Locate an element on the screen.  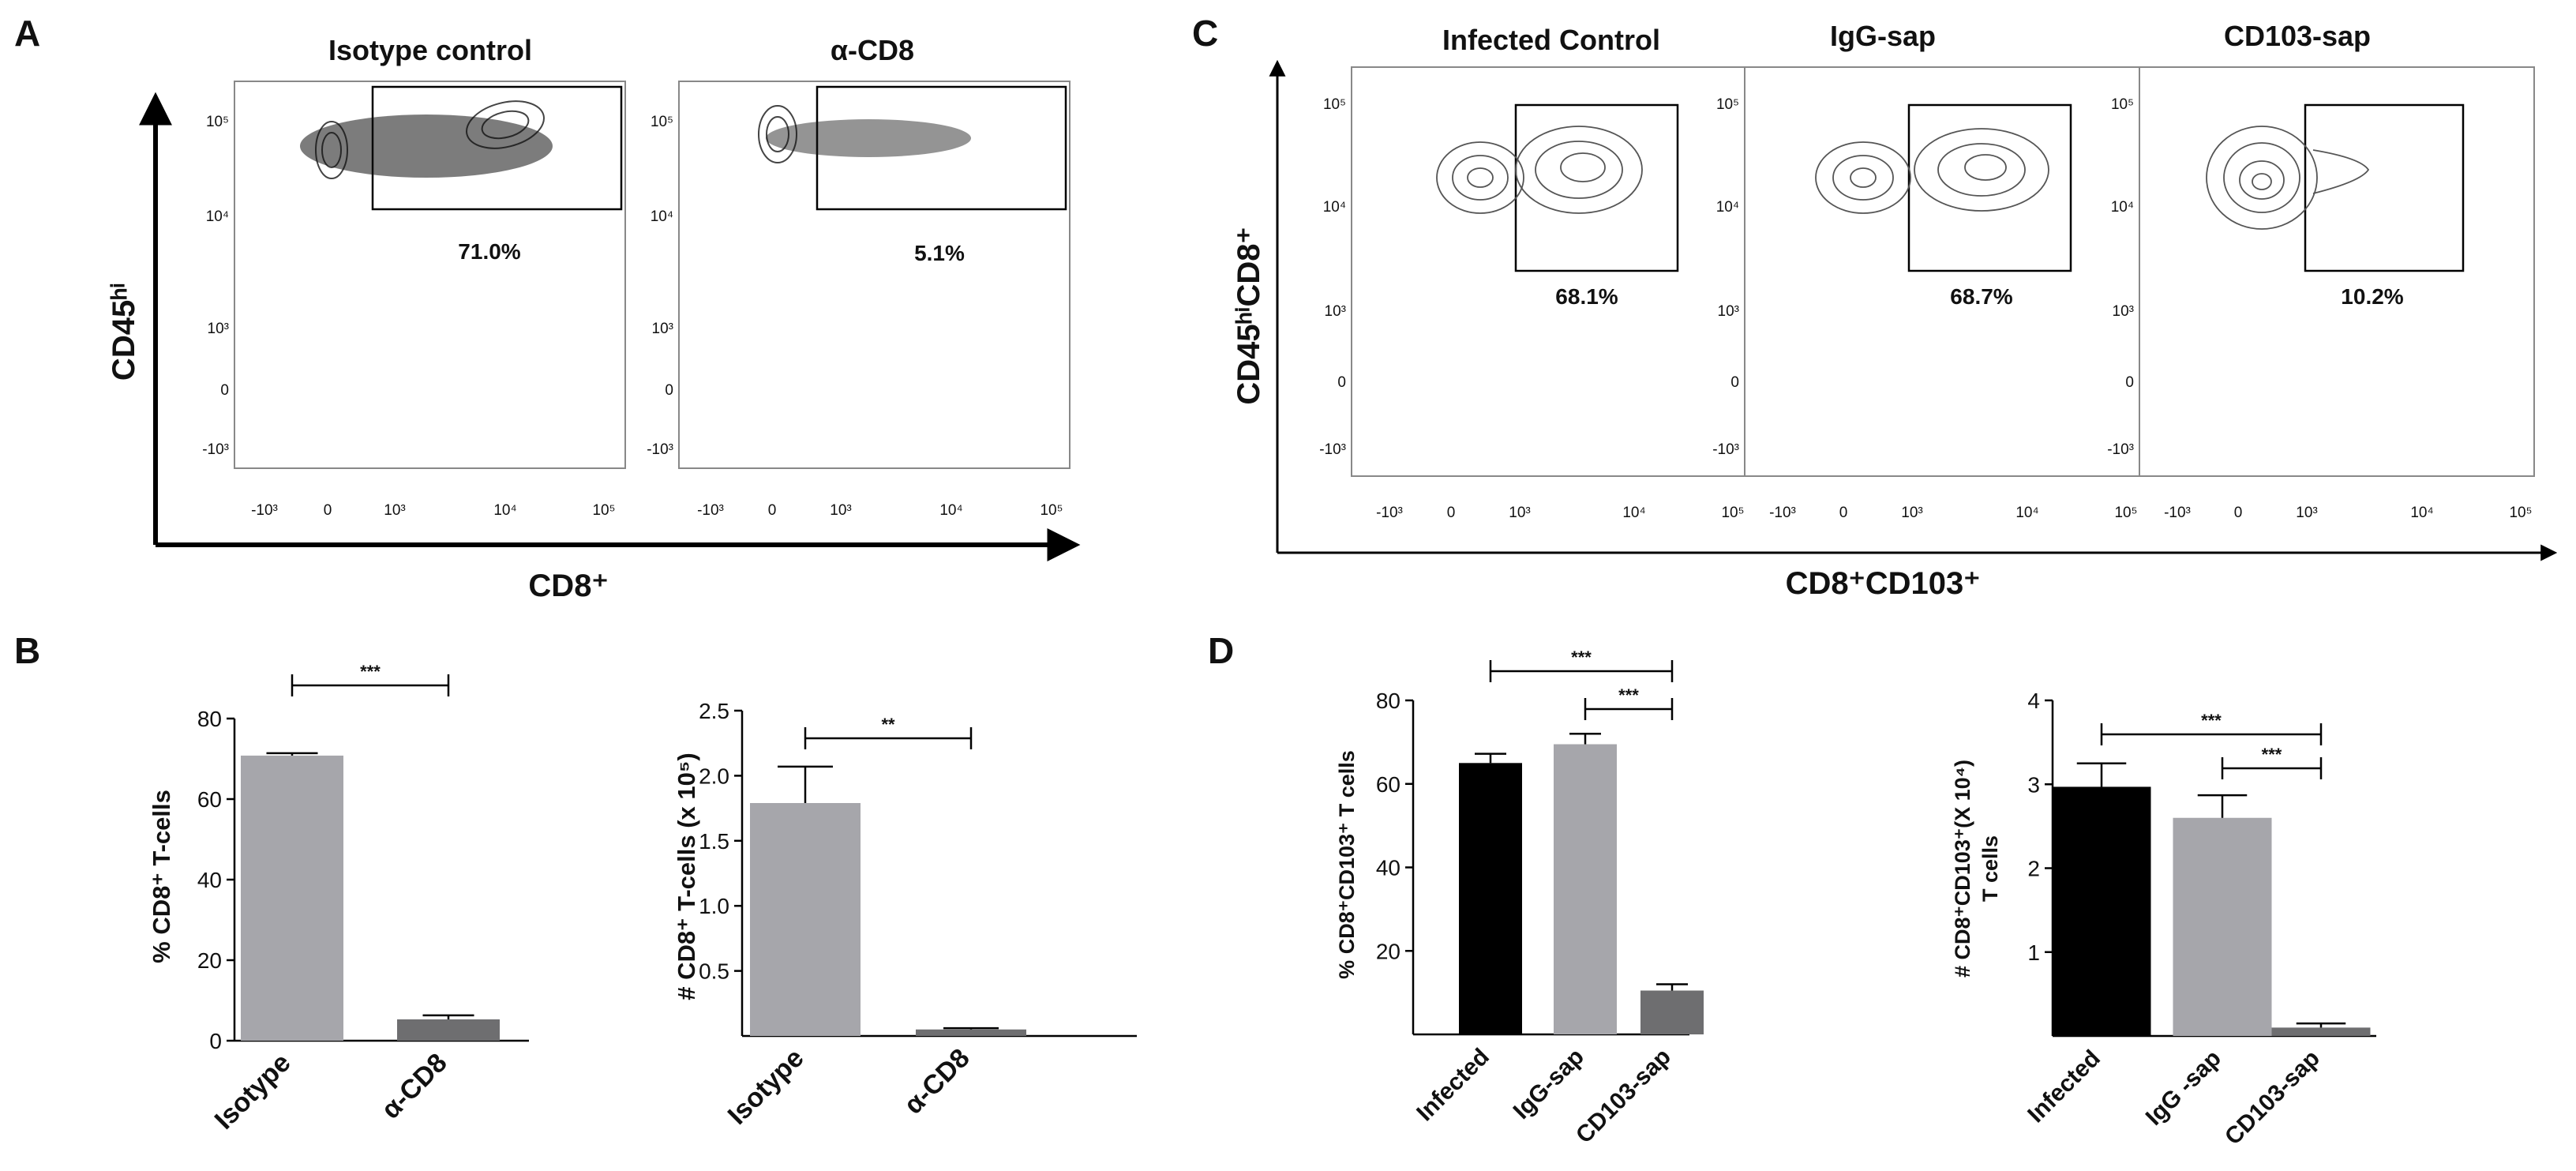
a1-ytick-2: 10⁴ is located at coordinates (217, 216).